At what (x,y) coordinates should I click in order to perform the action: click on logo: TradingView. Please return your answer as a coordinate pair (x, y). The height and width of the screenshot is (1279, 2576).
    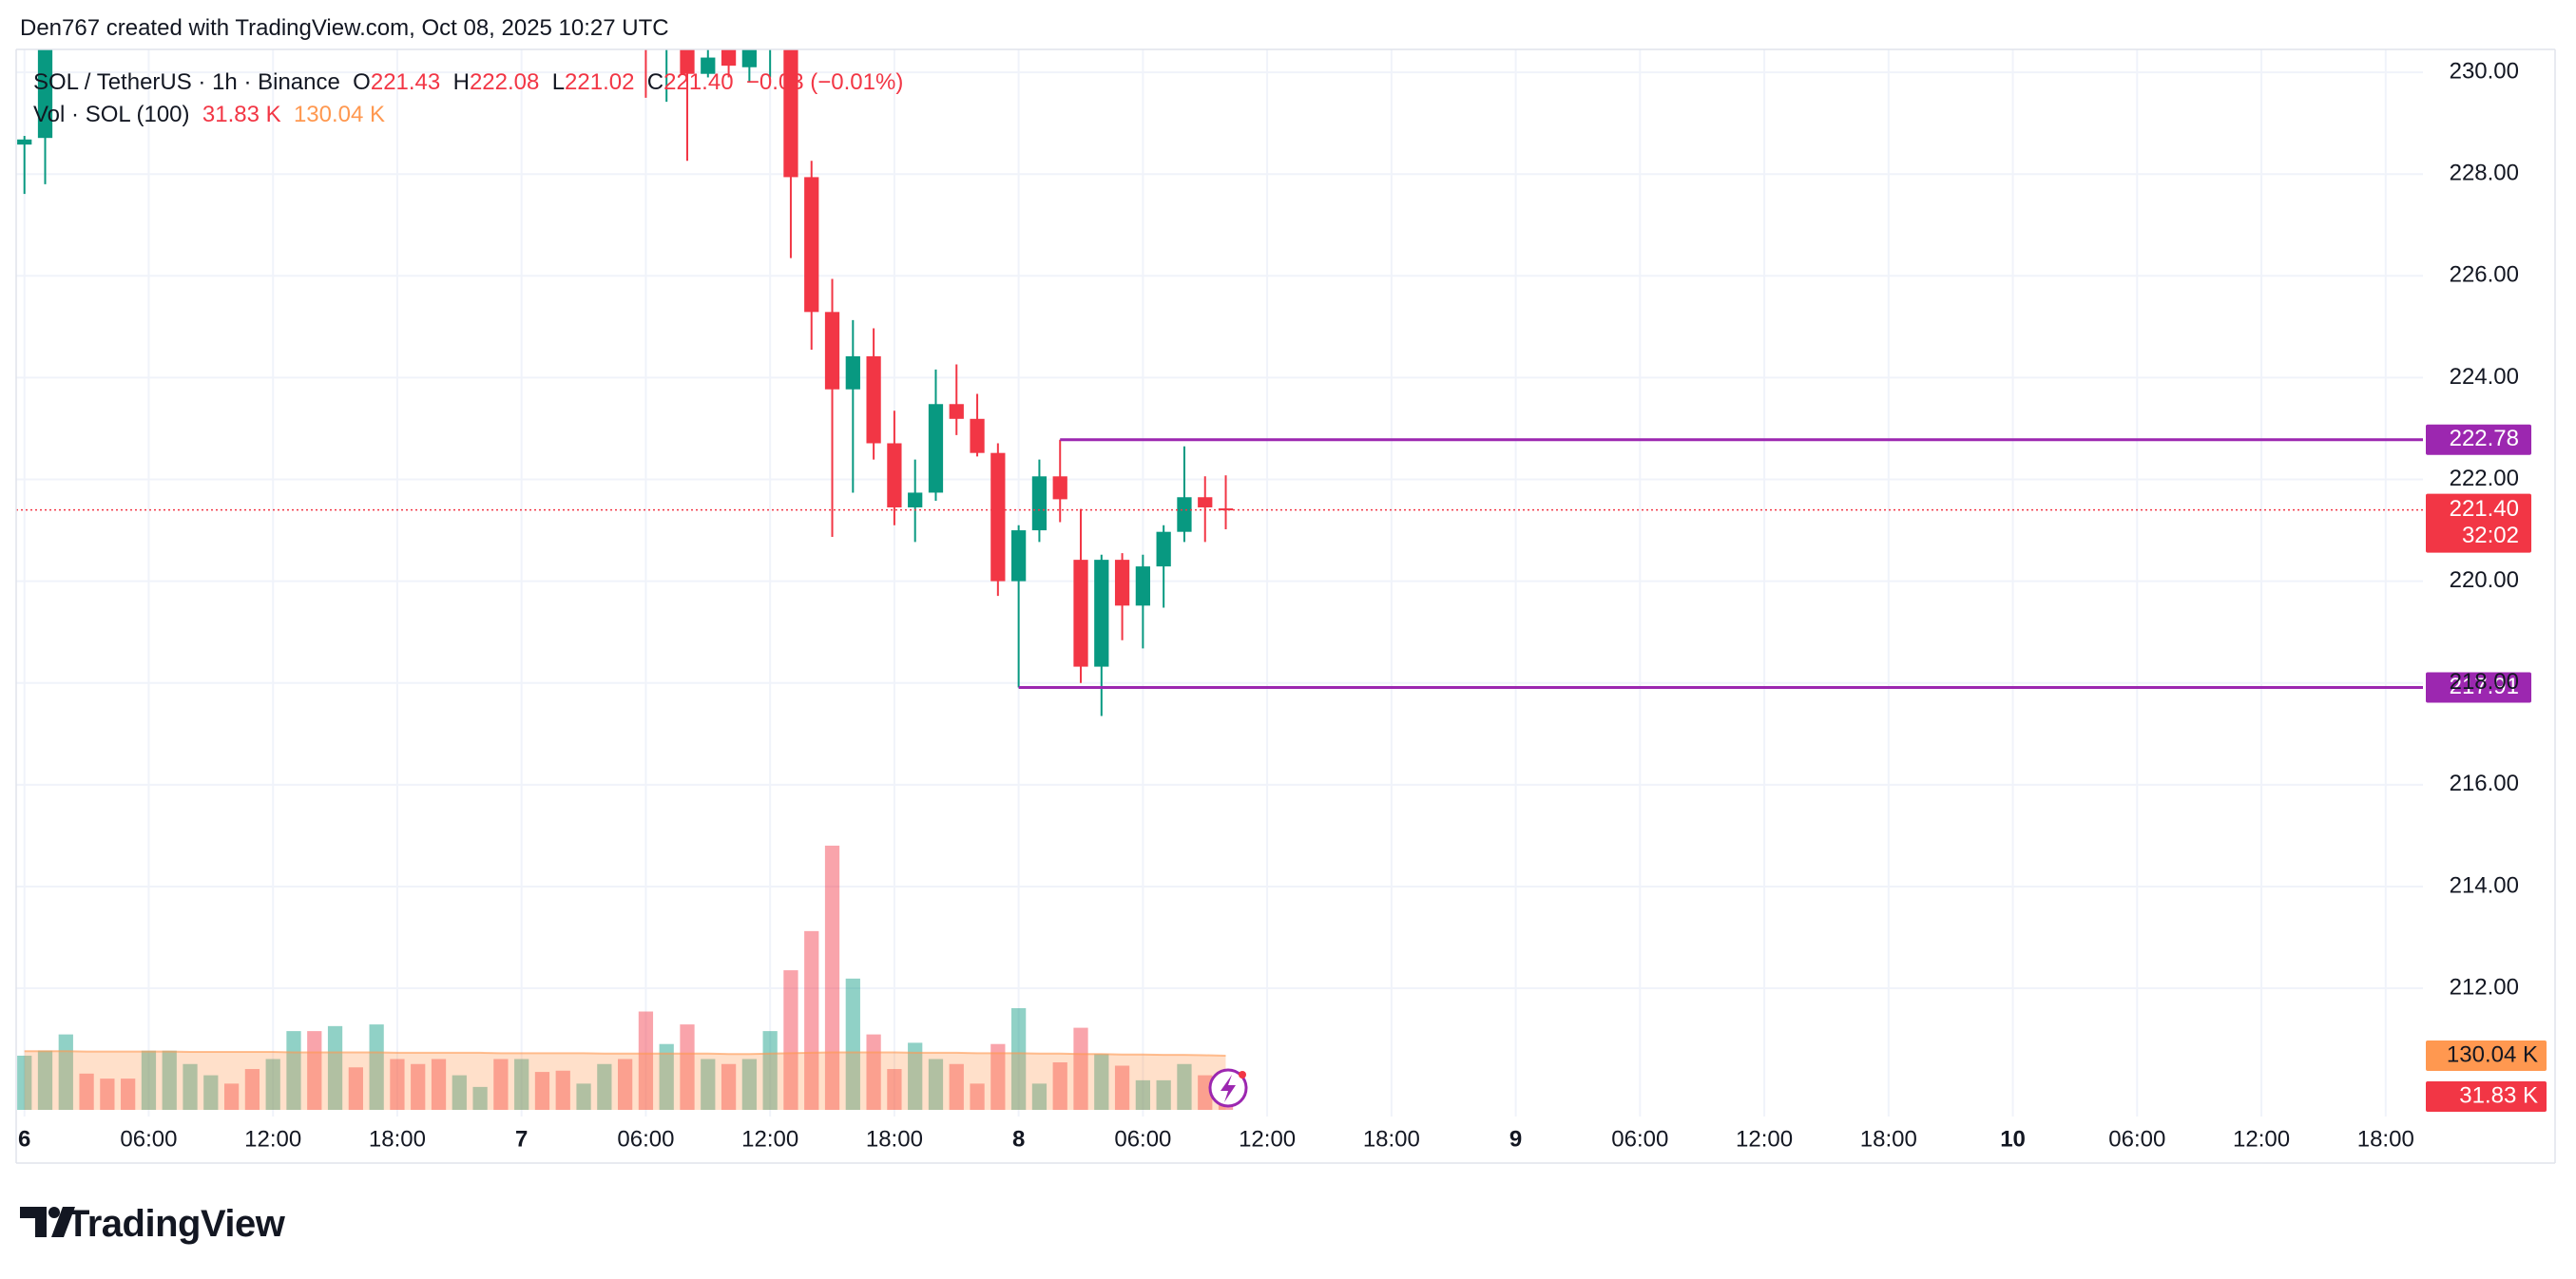
    Looking at the image, I should click on (176, 1224).